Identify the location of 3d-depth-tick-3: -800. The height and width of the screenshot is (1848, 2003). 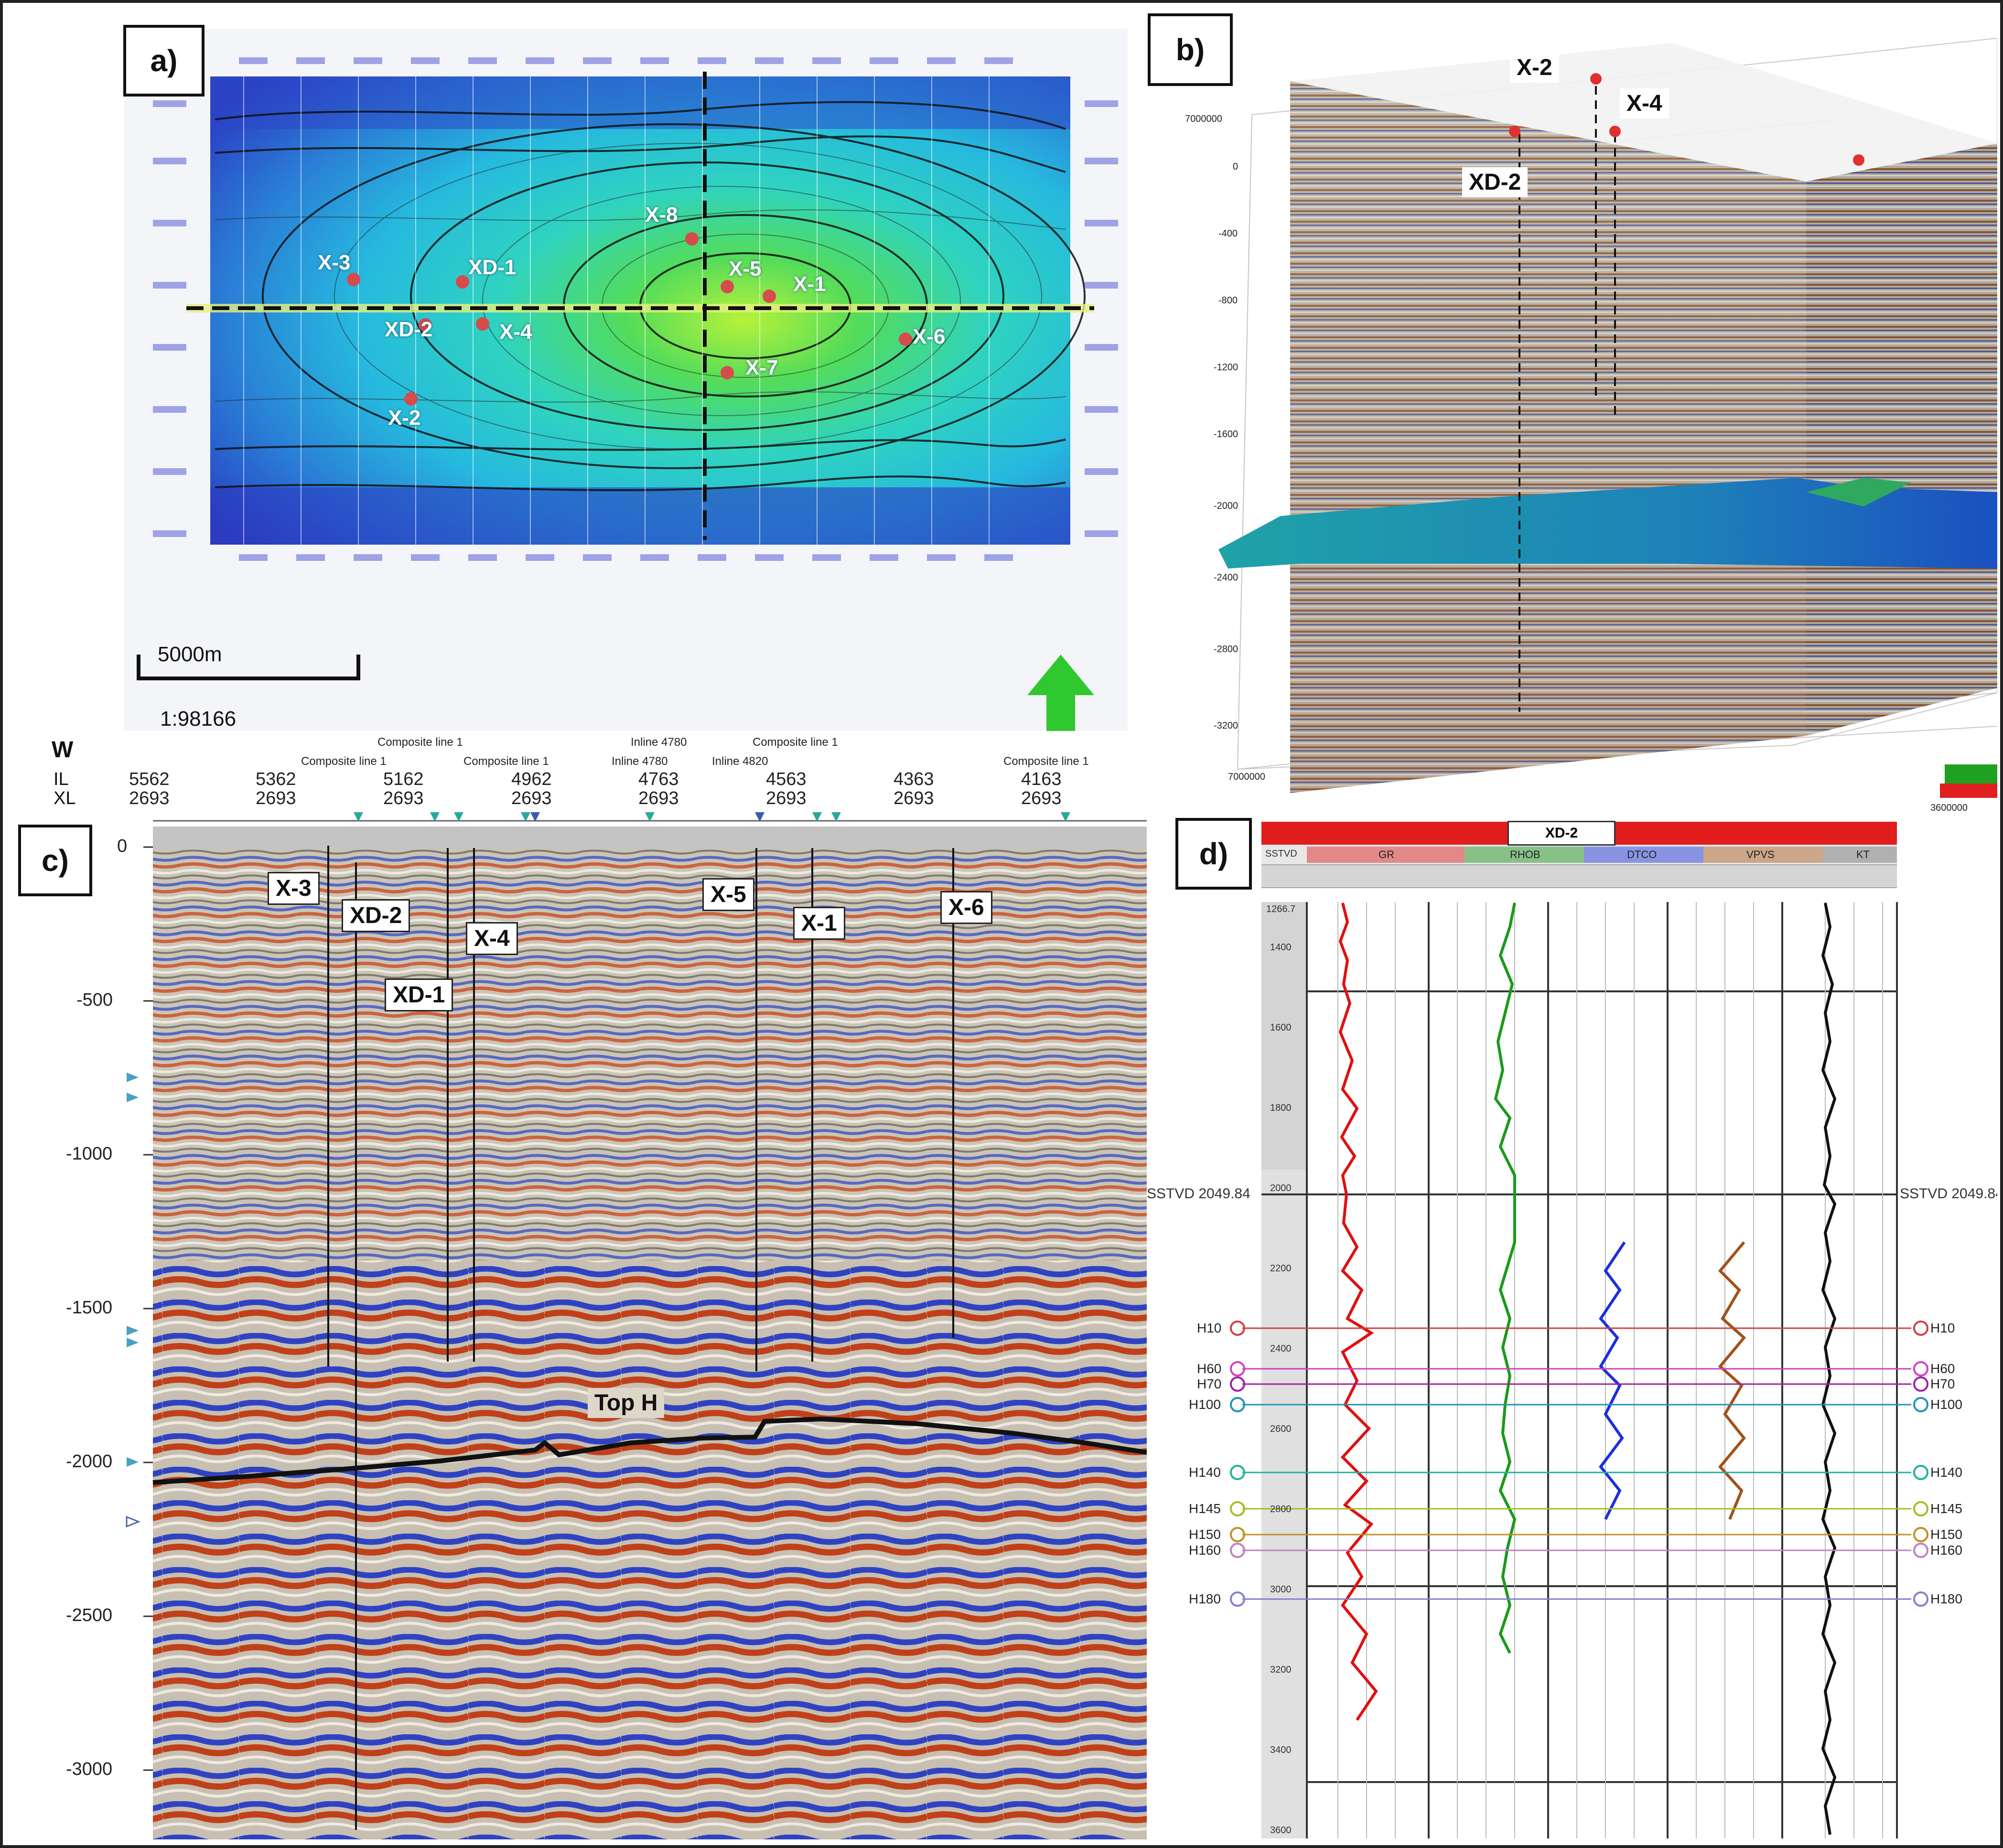
(1228, 300).